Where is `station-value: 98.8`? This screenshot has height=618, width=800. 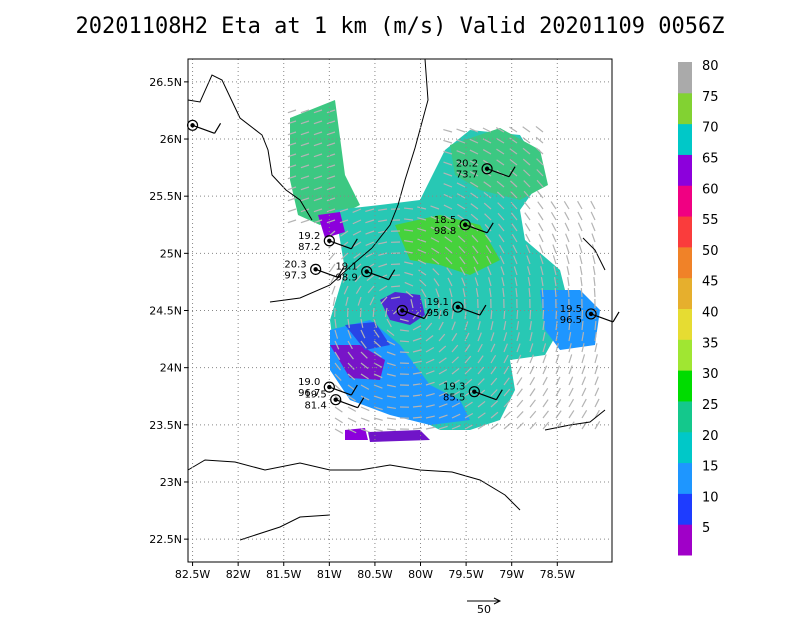 station-value: 98.8 is located at coordinates (445, 231).